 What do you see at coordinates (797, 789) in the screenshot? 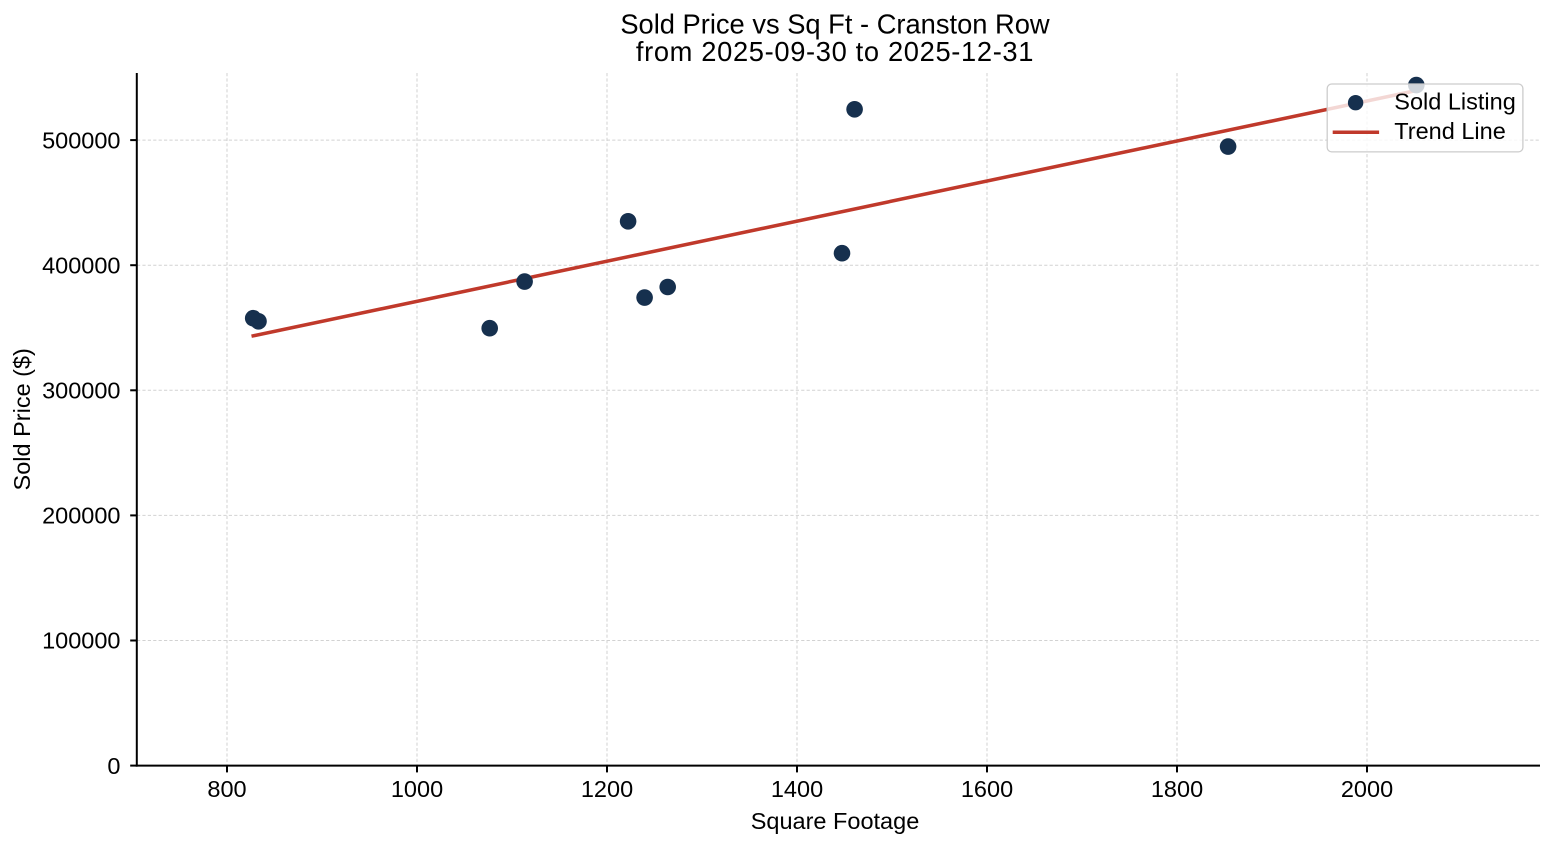
I see `svg-text: 1400` at bounding box center [797, 789].